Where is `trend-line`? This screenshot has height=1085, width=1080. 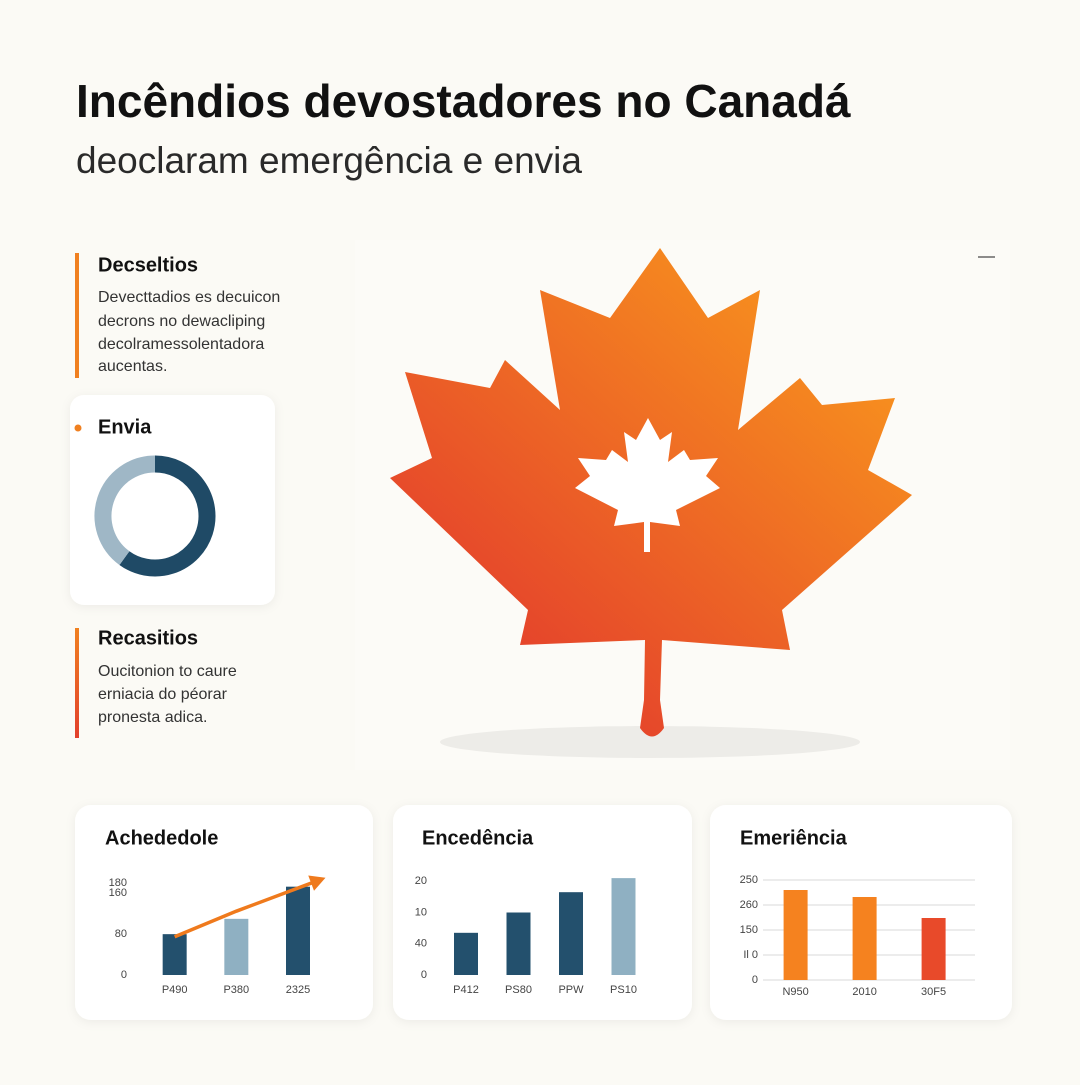
trend-line is located at coordinates (246, 908).